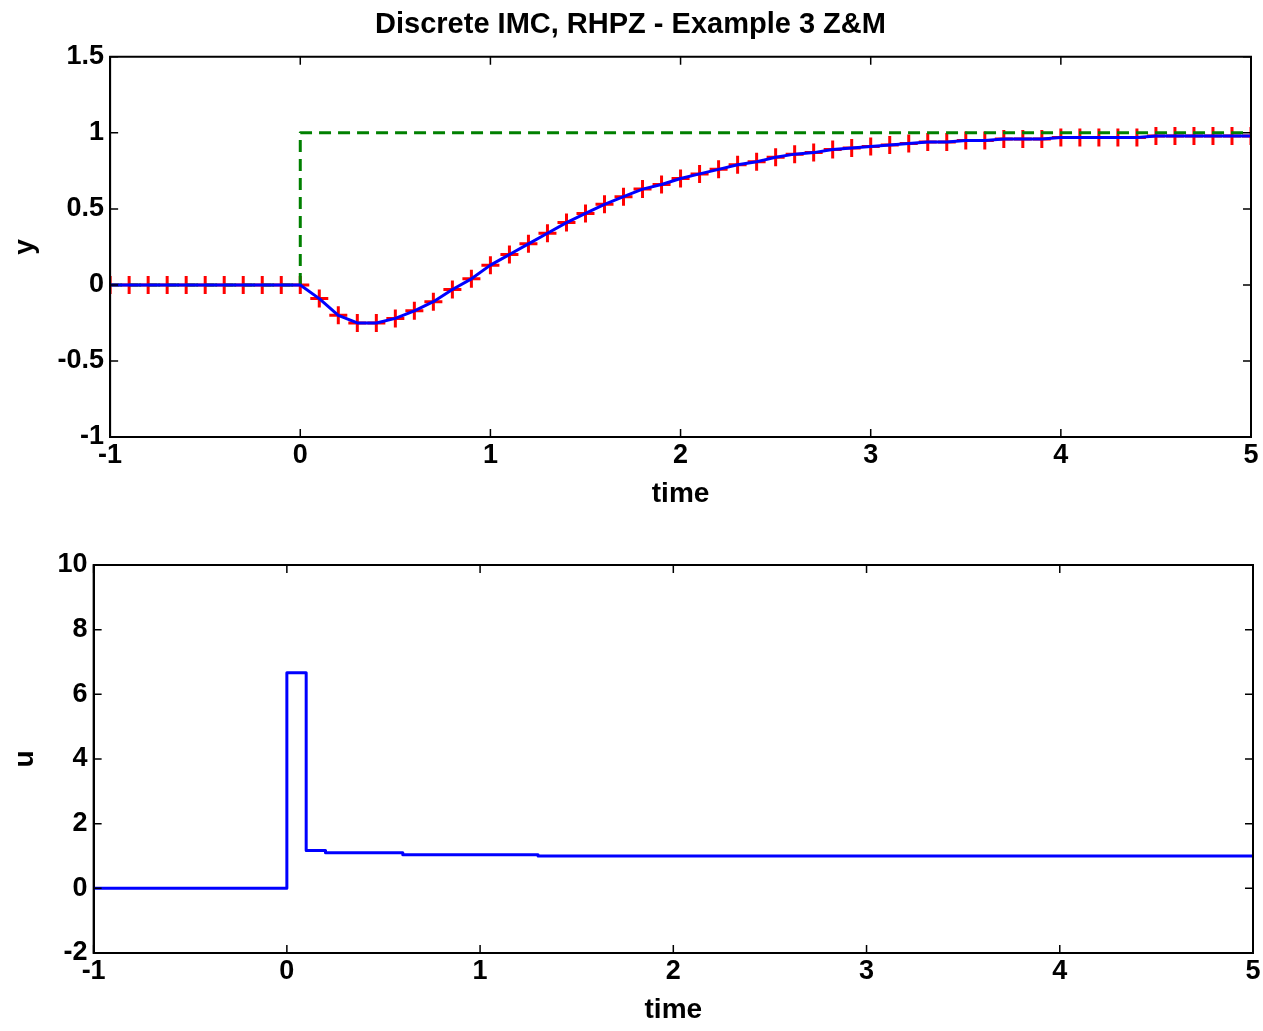 The width and height of the screenshot is (1263, 1031). I want to click on y-tick-label: 1.5, so click(85, 55).